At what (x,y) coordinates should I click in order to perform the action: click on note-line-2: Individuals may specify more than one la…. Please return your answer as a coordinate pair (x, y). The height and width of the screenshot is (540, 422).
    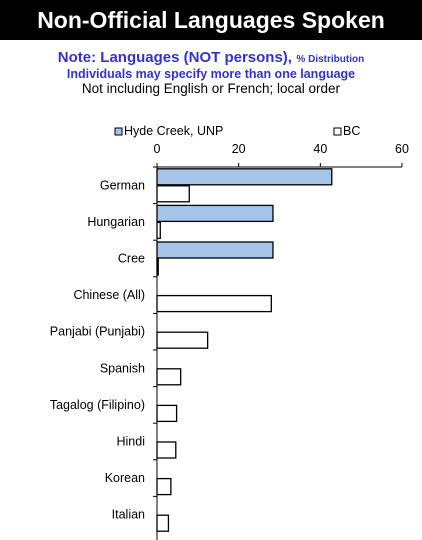
    Looking at the image, I should click on (211, 74).